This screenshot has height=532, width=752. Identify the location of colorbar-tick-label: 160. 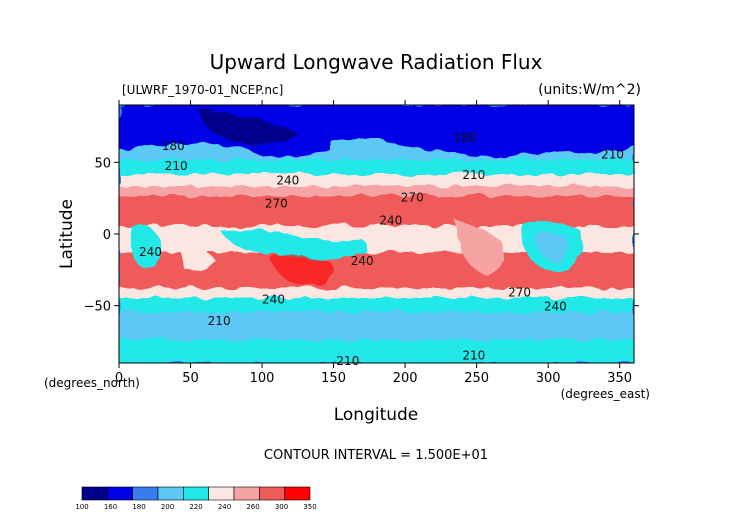
(110, 507).